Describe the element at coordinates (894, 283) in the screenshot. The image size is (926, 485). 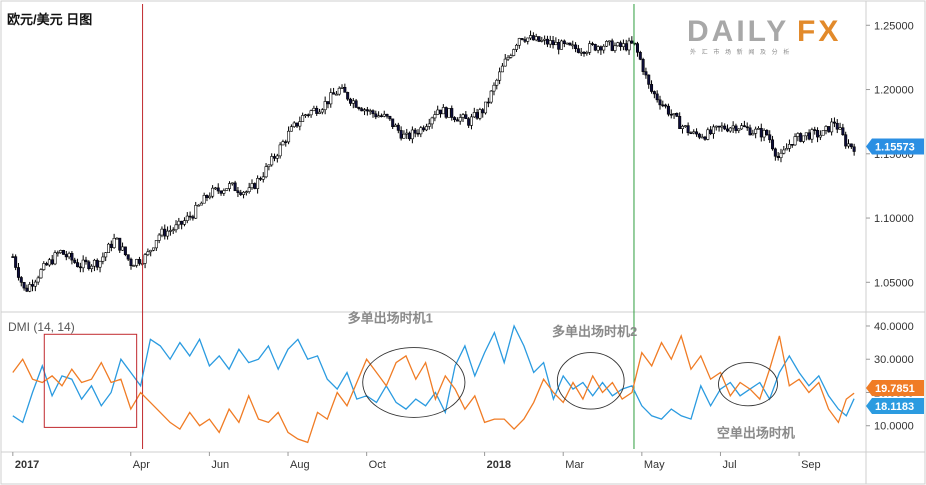
I see `price-tick-label: 1.05000` at that location.